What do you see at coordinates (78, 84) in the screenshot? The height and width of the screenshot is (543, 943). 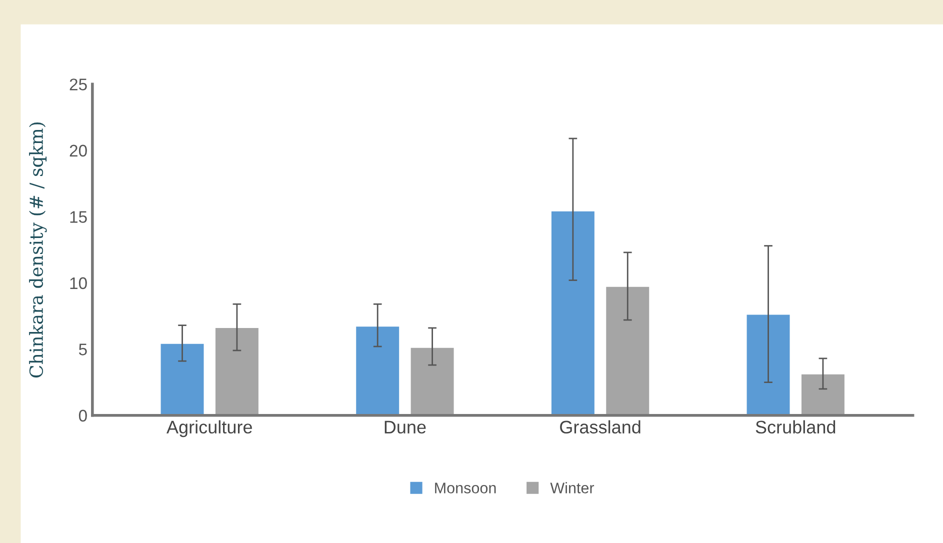 I see `y-tick-label: 25` at bounding box center [78, 84].